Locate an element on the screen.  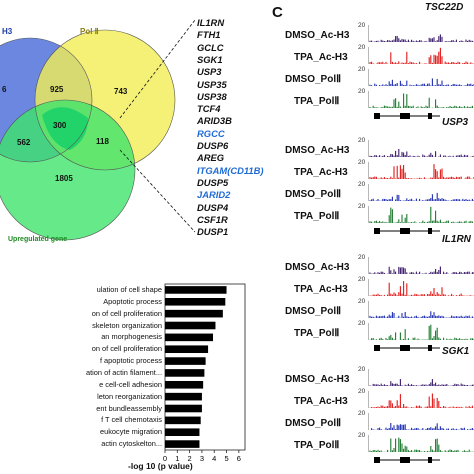
go-term-label: on of cell proliferation is located at coordinates (126, 349).